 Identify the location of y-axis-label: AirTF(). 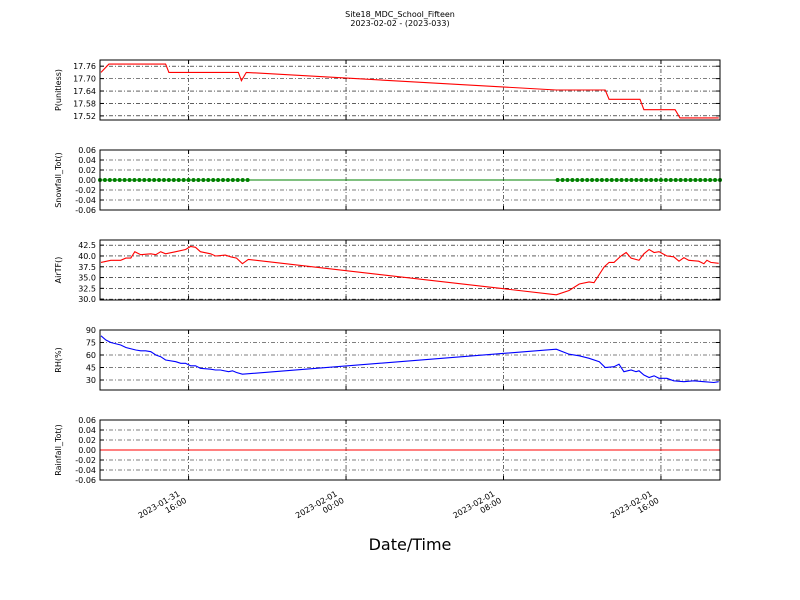
(58, 270).